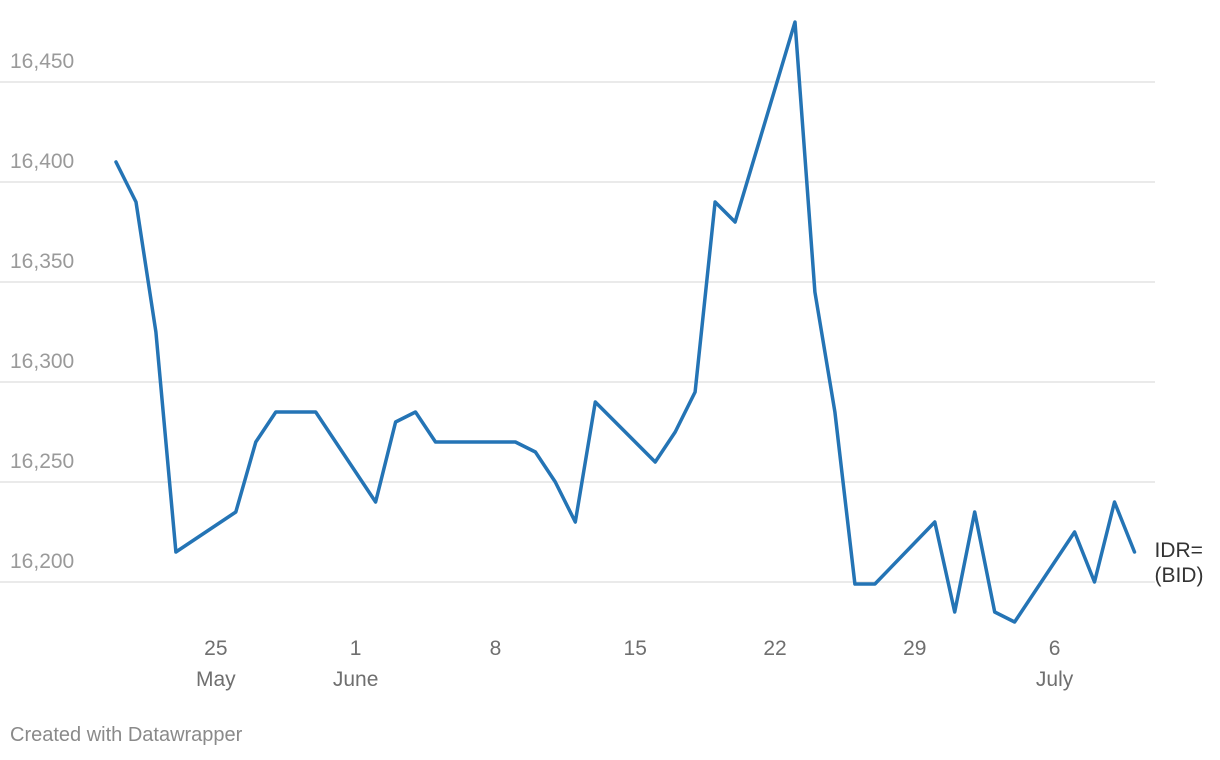 The image size is (1220, 760). What do you see at coordinates (42, 311) in the screenshot?
I see `y-axis: 16,200 16,250 16,300 16,350 16,400 16,450` at bounding box center [42, 311].